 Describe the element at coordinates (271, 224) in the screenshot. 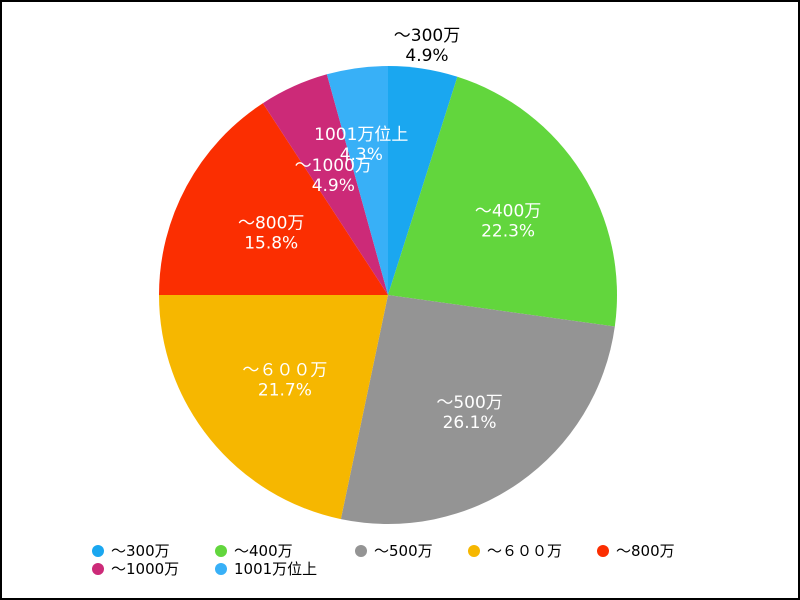

I see `slice-category-label: ～800万` at that location.